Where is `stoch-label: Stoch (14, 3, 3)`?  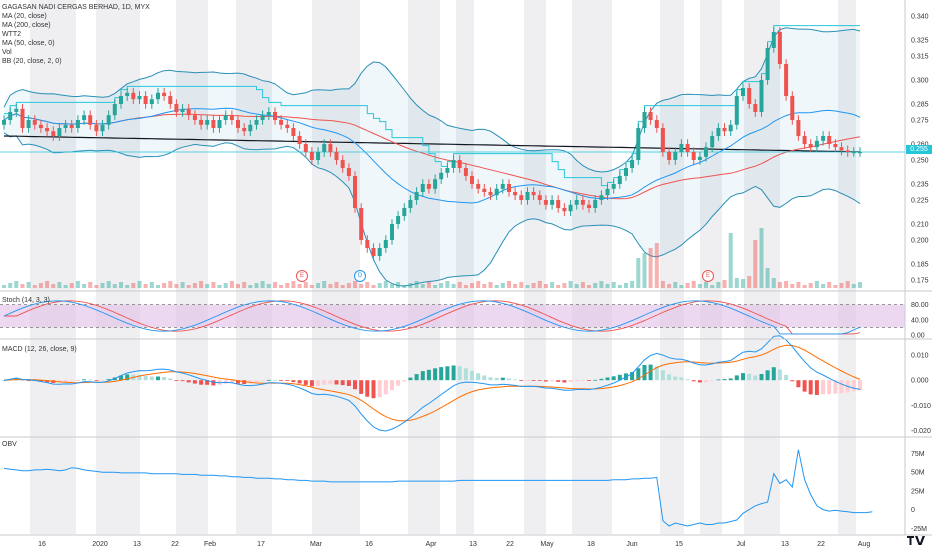
stoch-label: Stoch (14, 3, 3) is located at coordinates (26, 300).